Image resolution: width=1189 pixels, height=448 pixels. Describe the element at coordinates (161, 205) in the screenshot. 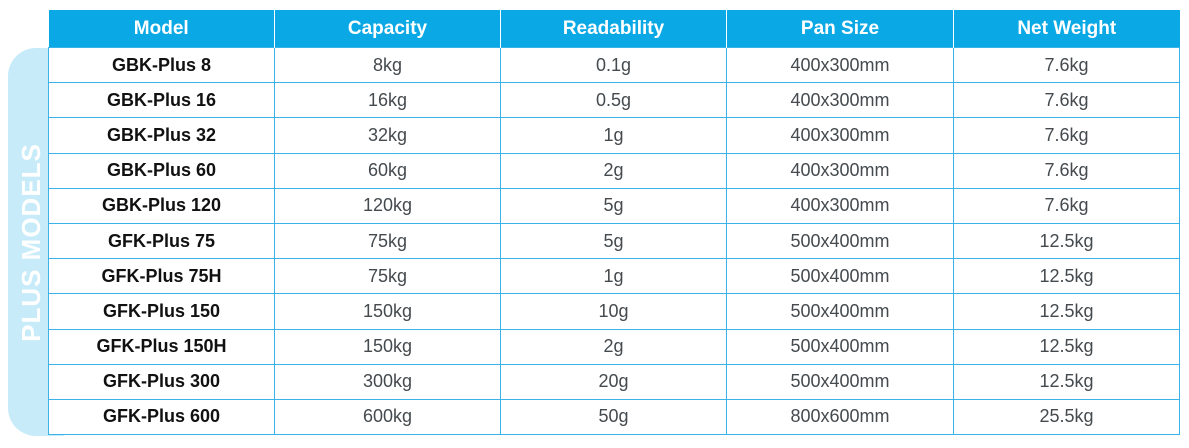

I see `model-cell: GBK-Plus 120` at that location.